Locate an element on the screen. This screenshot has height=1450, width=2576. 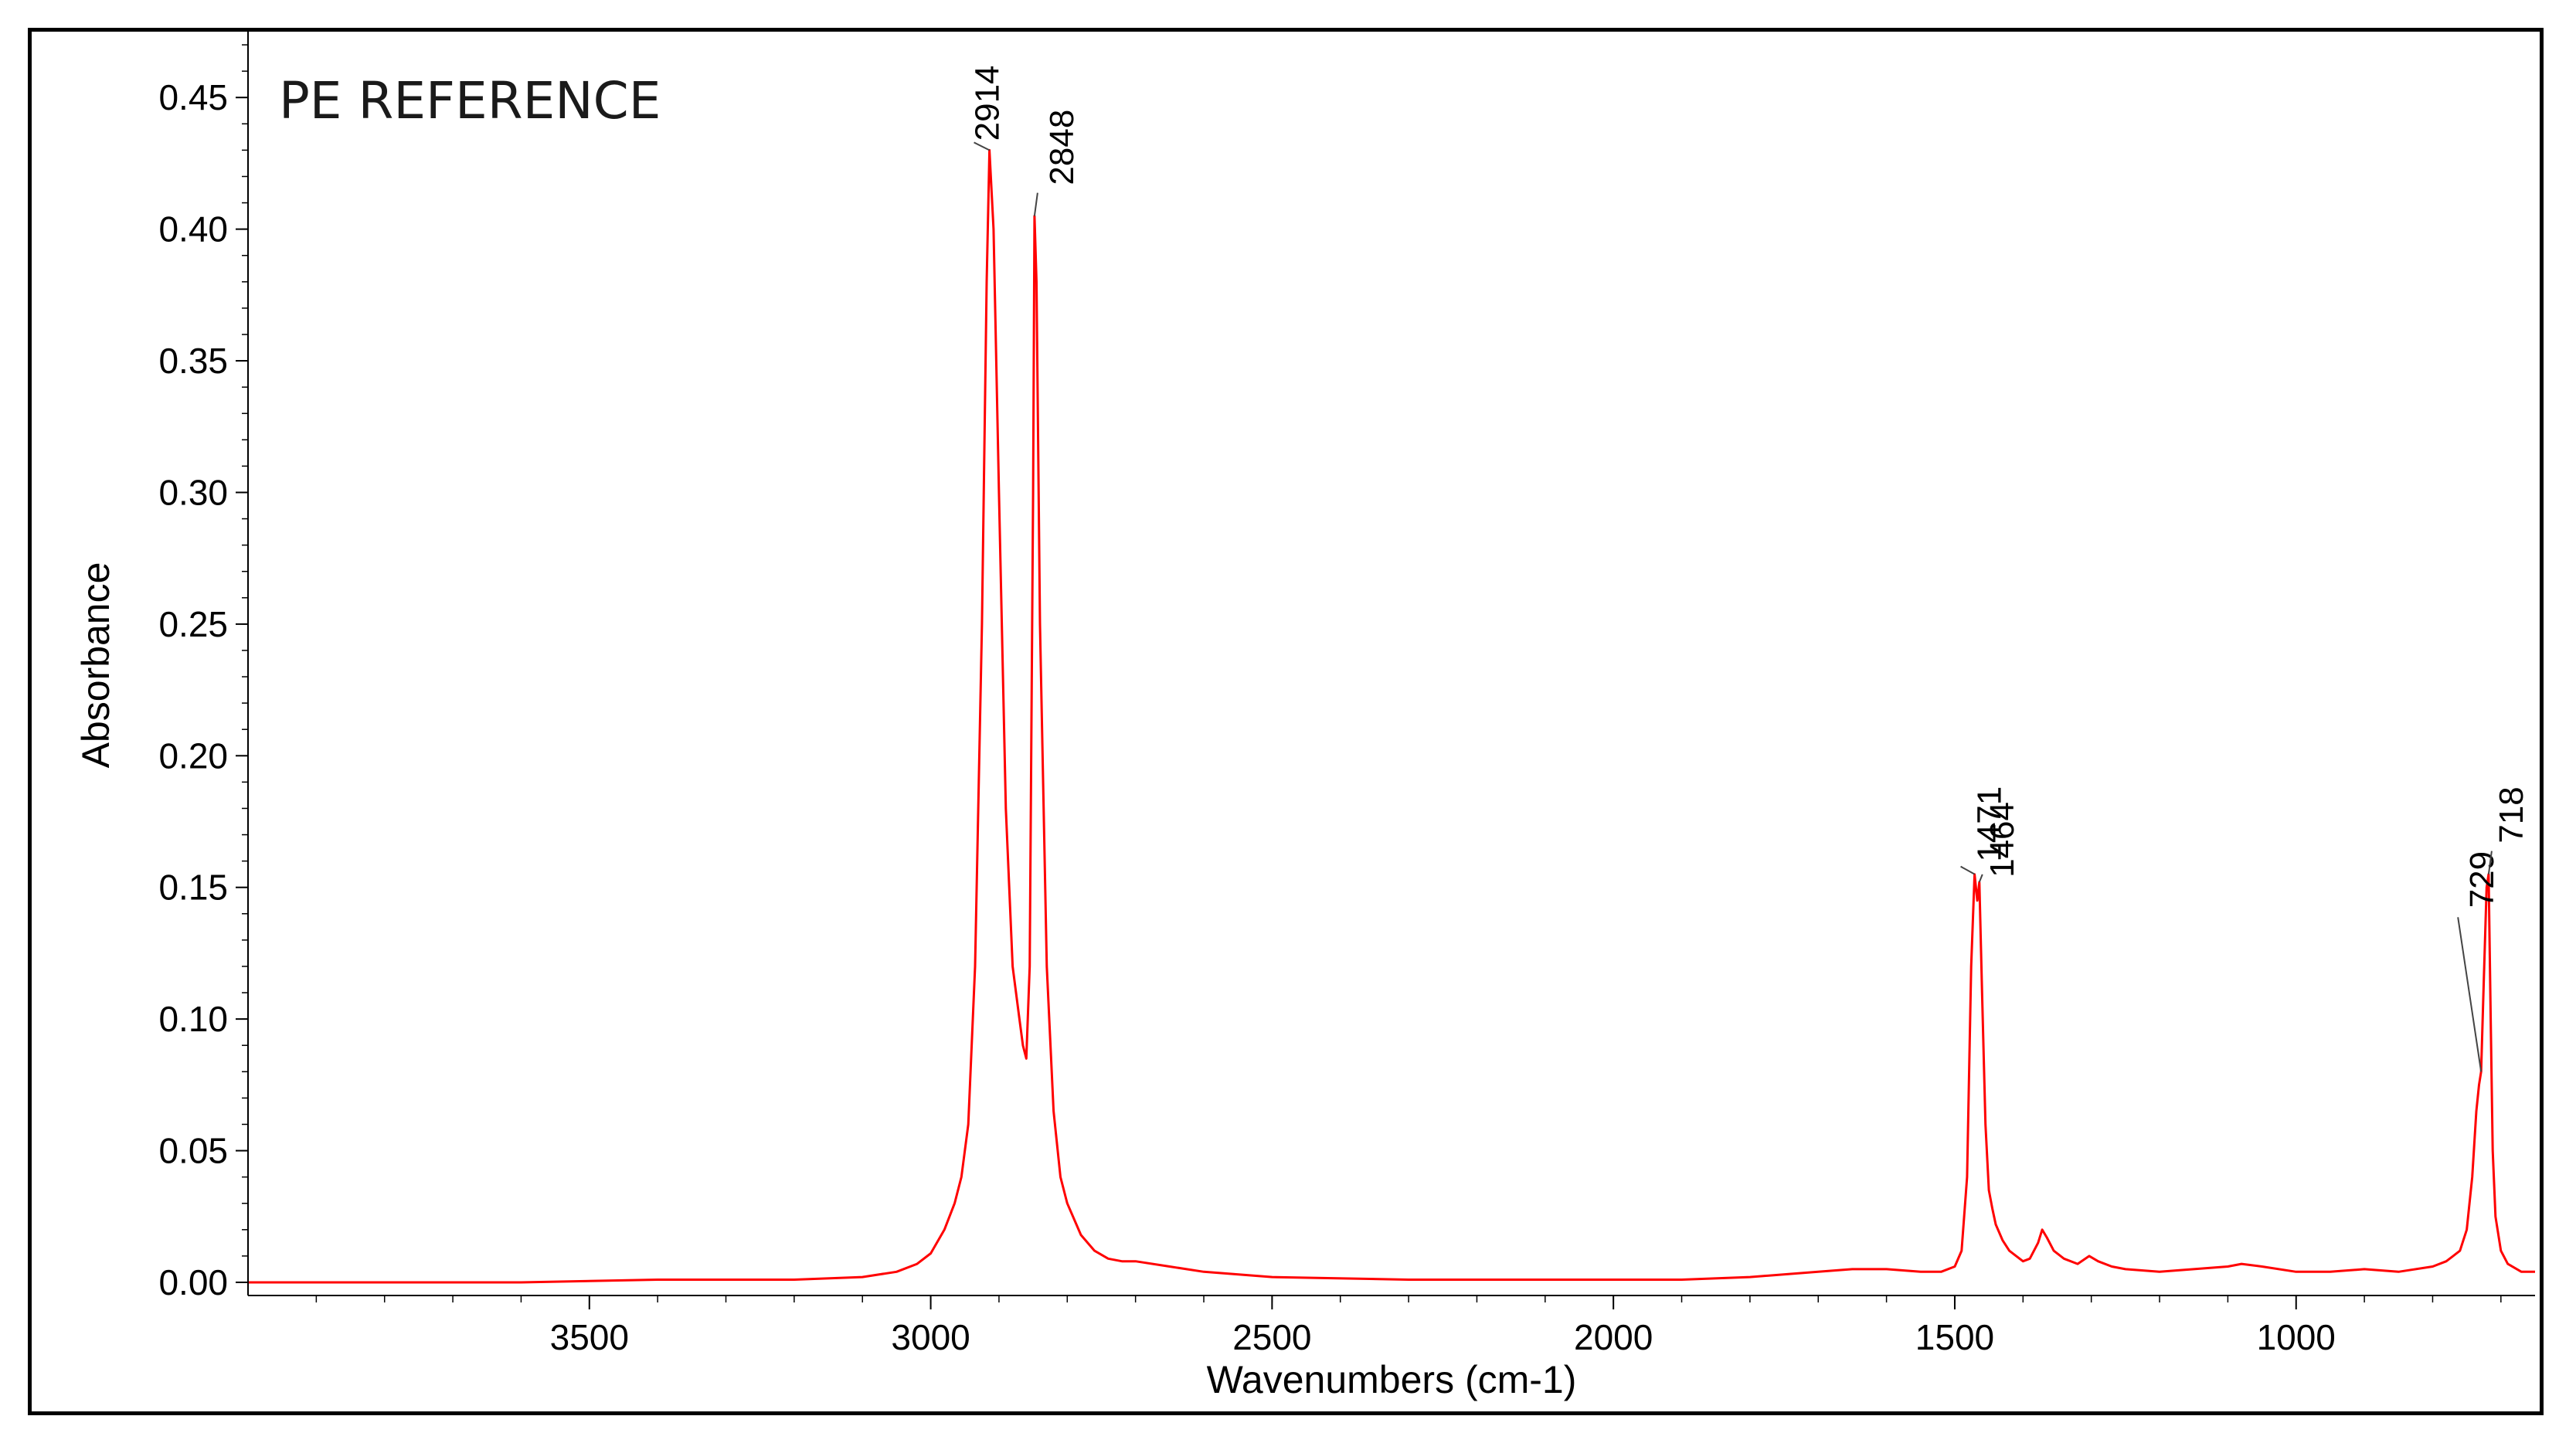
x-tick-label: 3000 is located at coordinates (930, 1337).